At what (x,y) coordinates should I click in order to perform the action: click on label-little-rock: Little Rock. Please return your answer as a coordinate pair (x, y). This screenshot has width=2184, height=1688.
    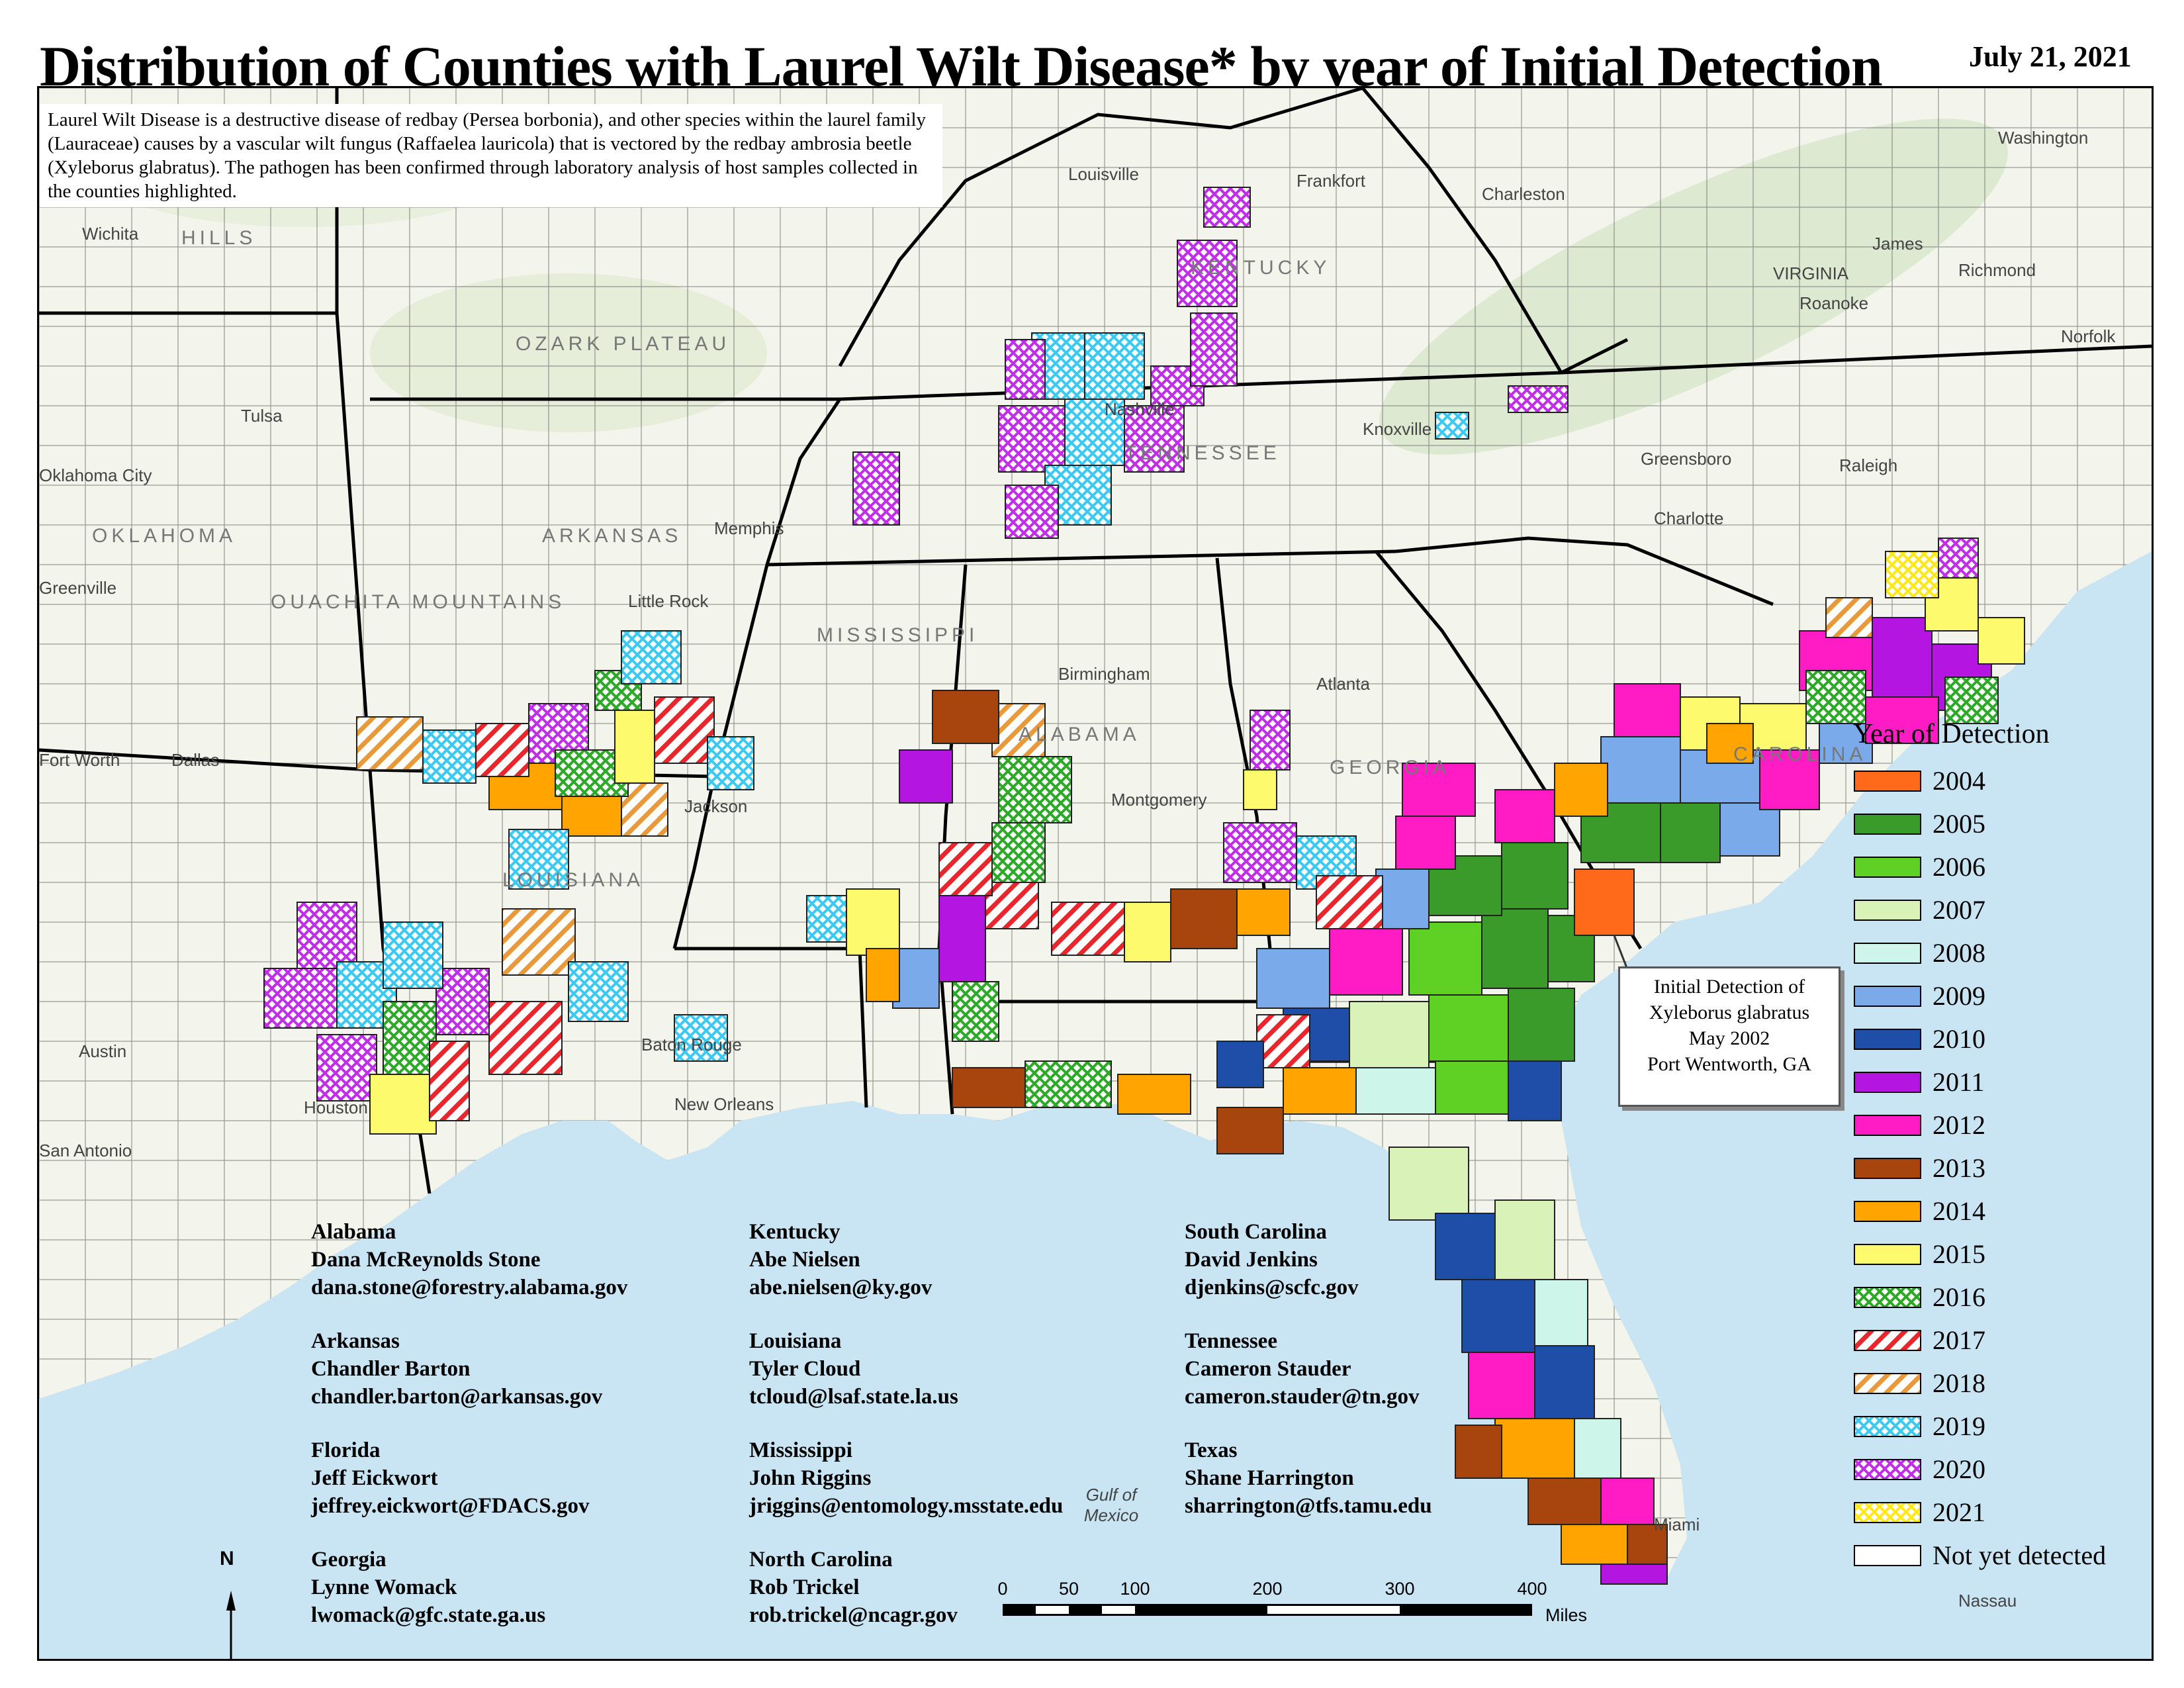
    Looking at the image, I should click on (668, 601).